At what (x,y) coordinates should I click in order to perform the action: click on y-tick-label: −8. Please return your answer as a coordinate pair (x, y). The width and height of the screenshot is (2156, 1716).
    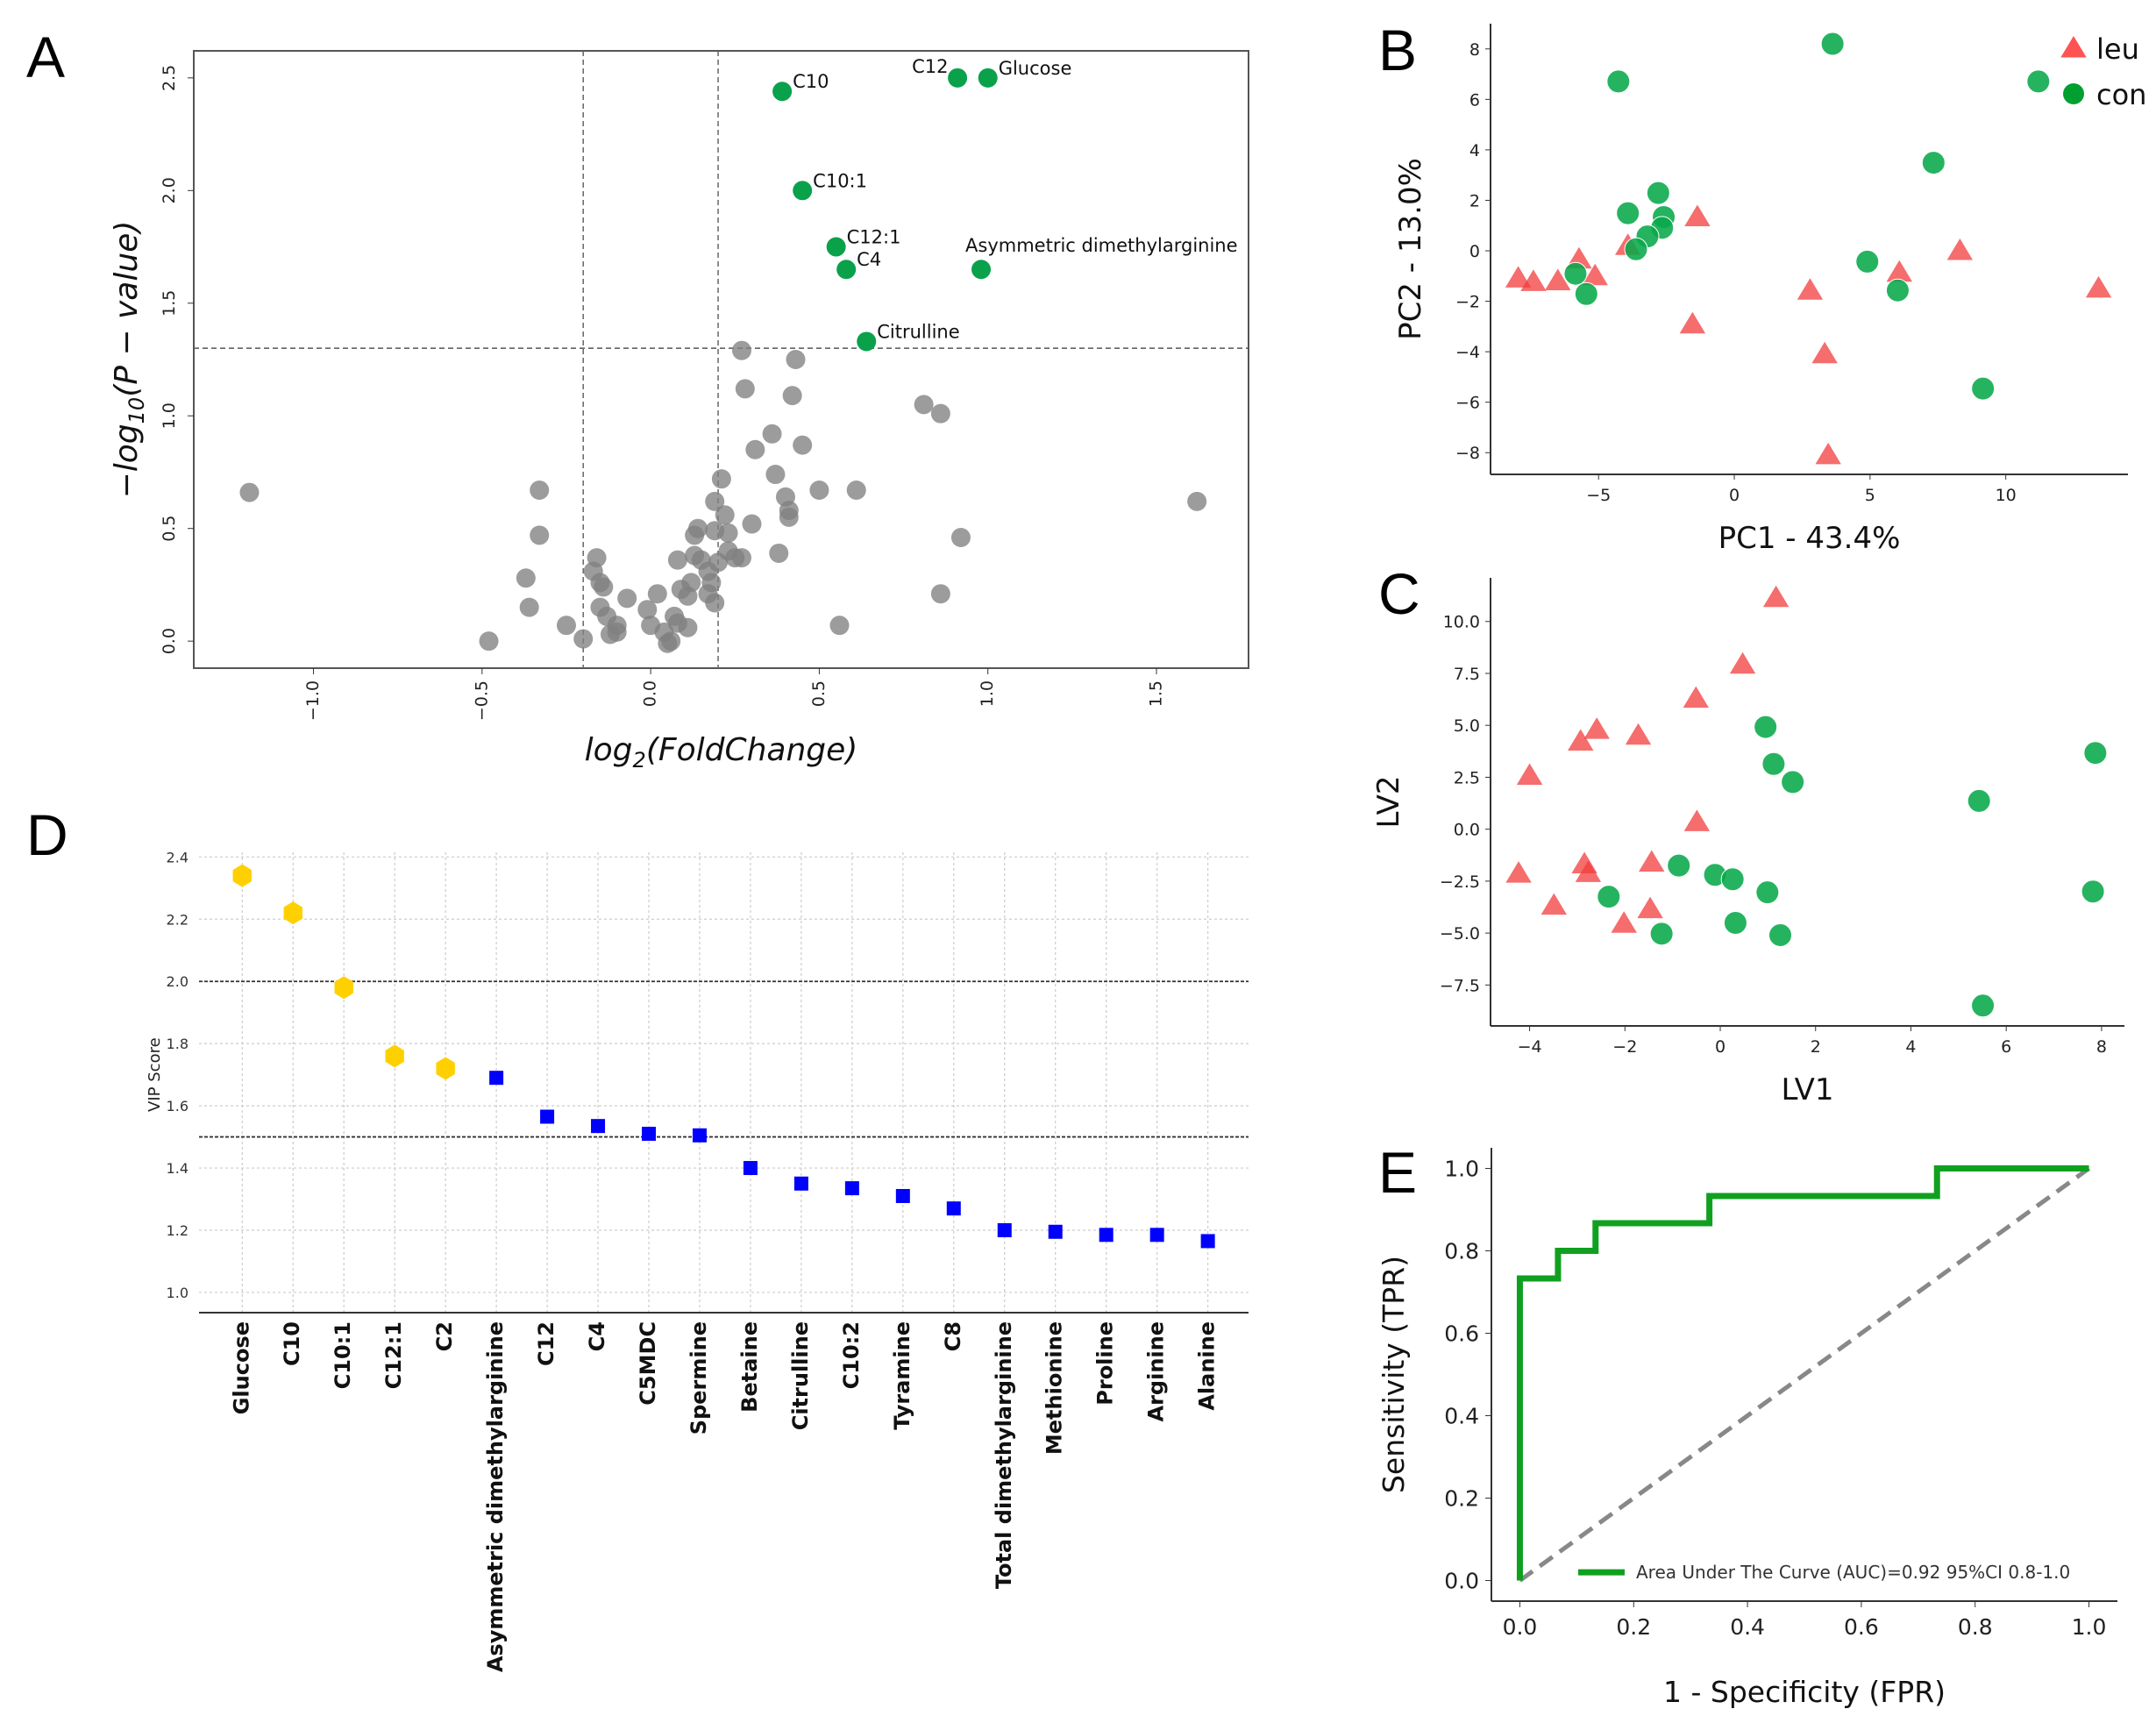
    Looking at the image, I should click on (1467, 453).